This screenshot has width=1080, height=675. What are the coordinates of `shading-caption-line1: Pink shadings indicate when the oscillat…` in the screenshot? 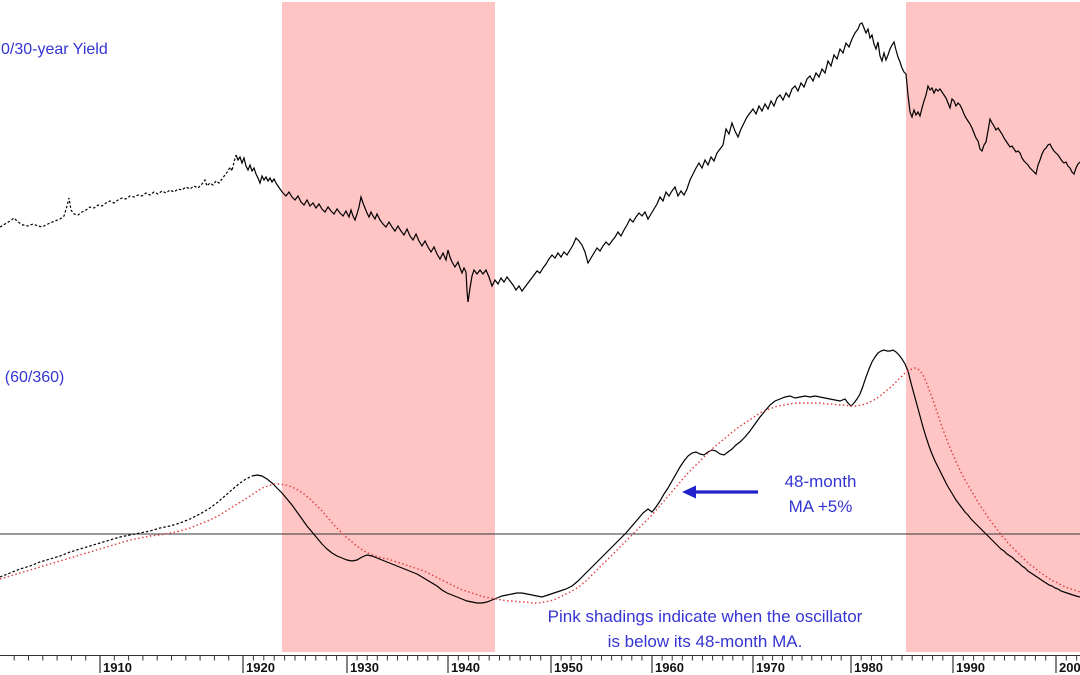 It's located at (705, 616).